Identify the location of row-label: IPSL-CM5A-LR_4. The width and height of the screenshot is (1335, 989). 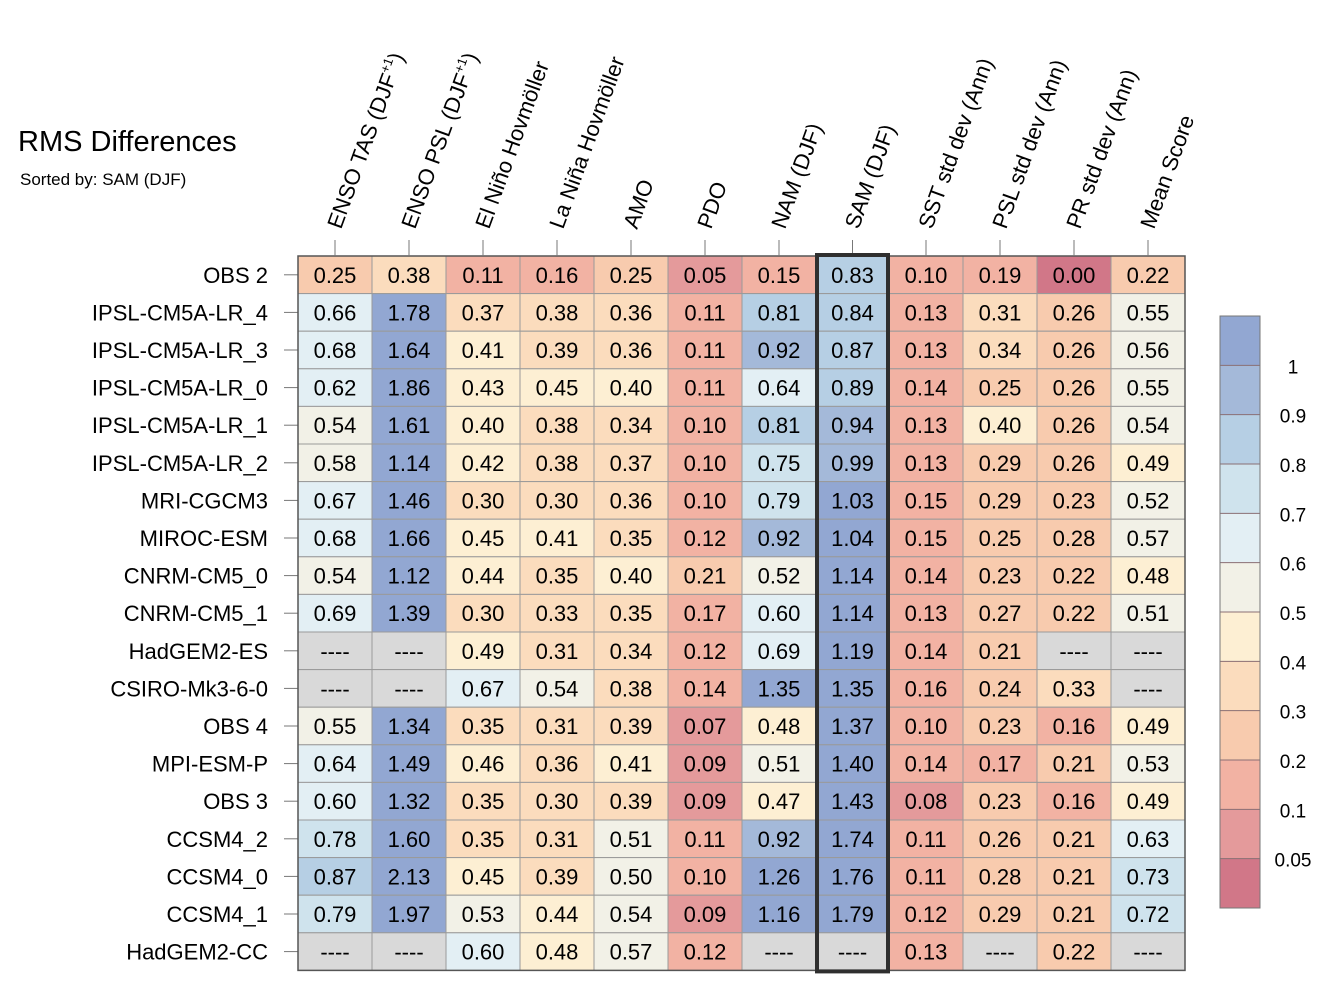
(180, 312).